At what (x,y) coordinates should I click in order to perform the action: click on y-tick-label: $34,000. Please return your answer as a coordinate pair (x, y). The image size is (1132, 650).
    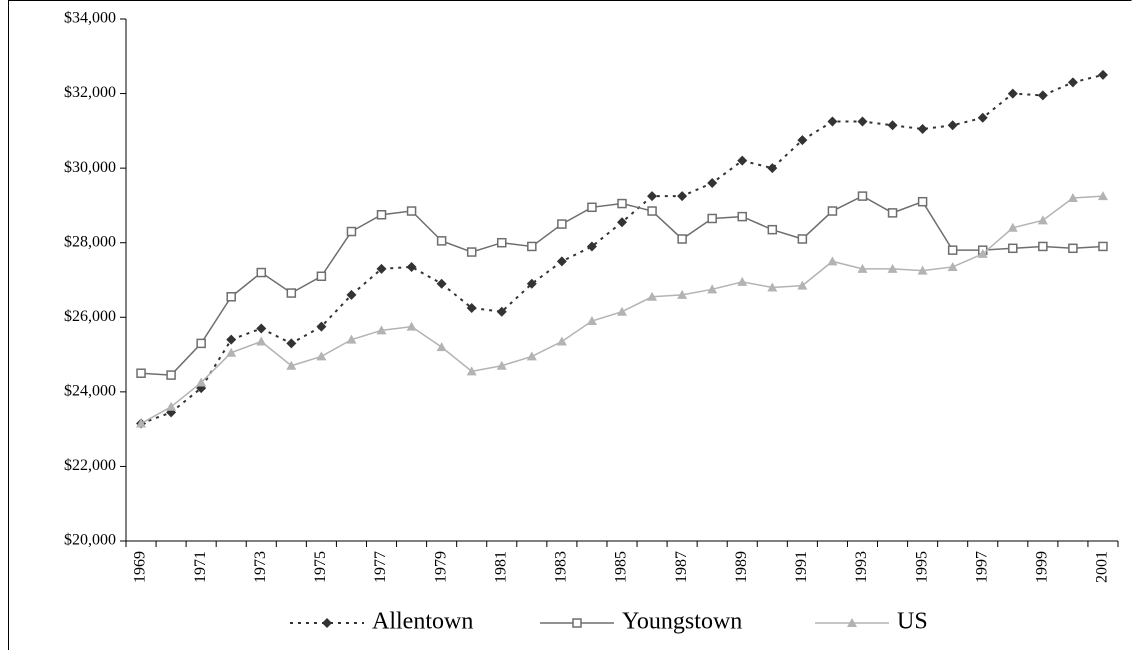
    Looking at the image, I should click on (90, 18).